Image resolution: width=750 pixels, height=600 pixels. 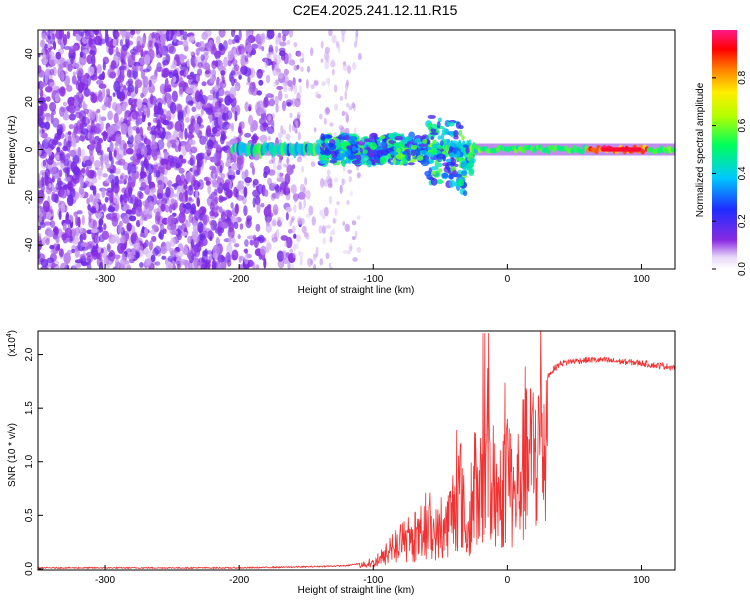 I want to click on colorbar-ticks: 0.0 0.2 0.4 0.6 0.8, so click(x=730, y=173).